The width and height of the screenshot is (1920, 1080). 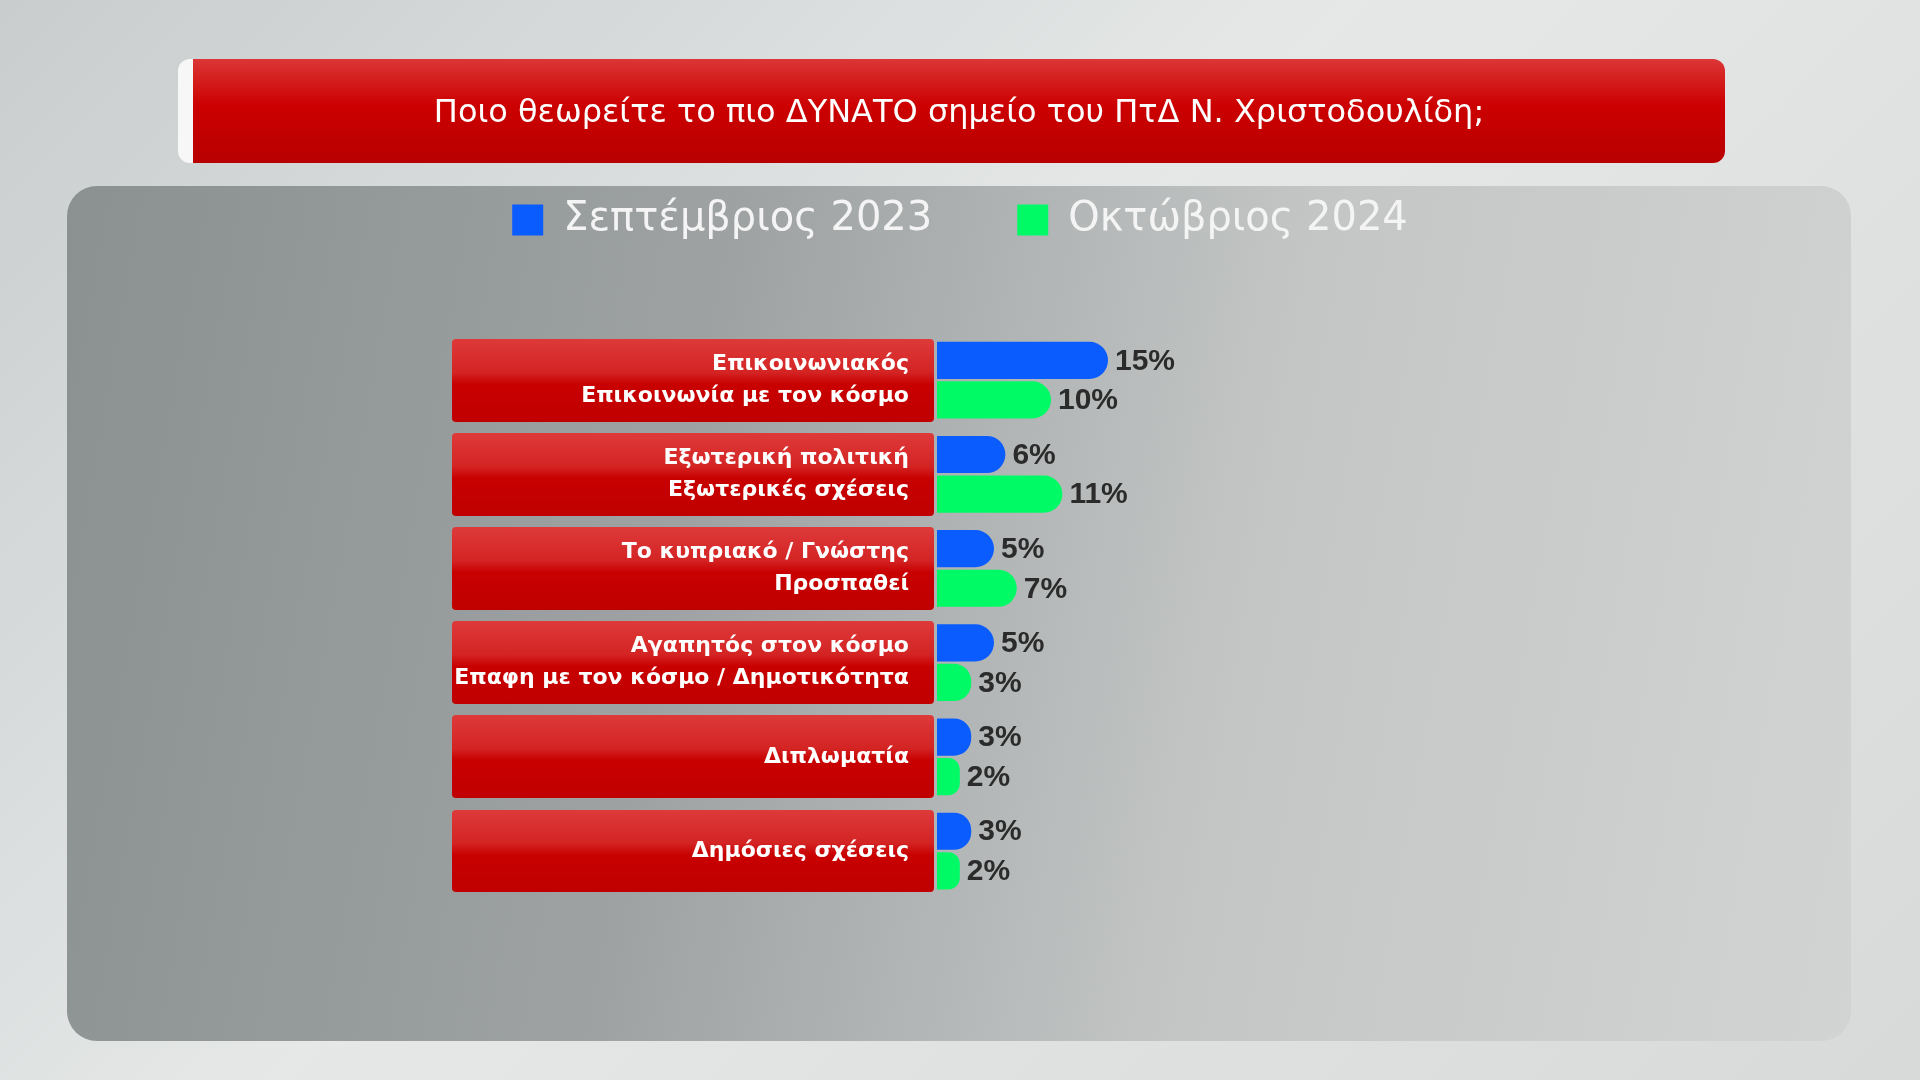 I want to click on legend-label: Σεπτέμβριος 2023, so click(x=748, y=216).